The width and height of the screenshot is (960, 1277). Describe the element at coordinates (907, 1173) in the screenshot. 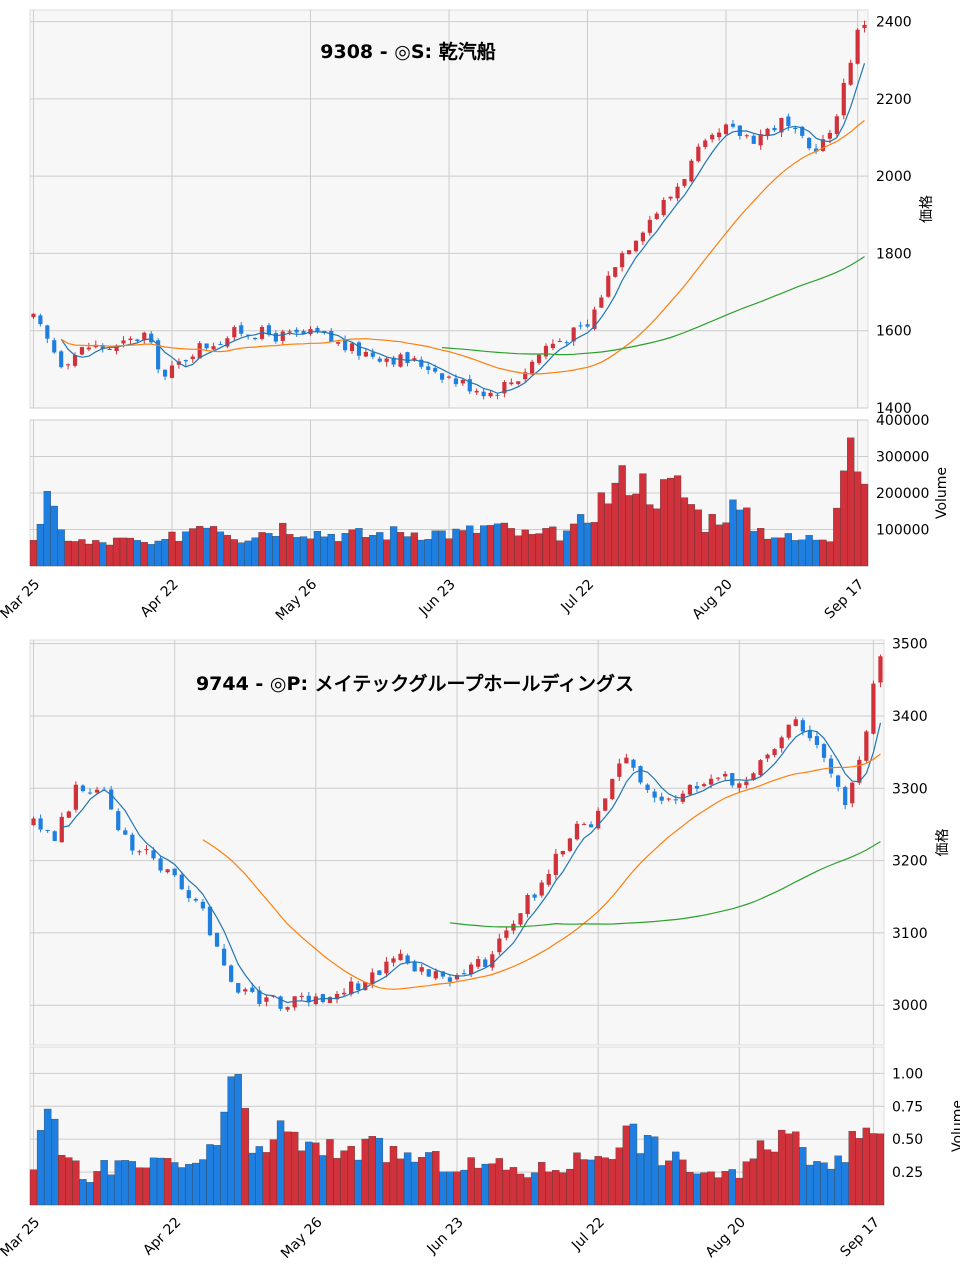

I see `volume-tick-label: 0.25` at that location.